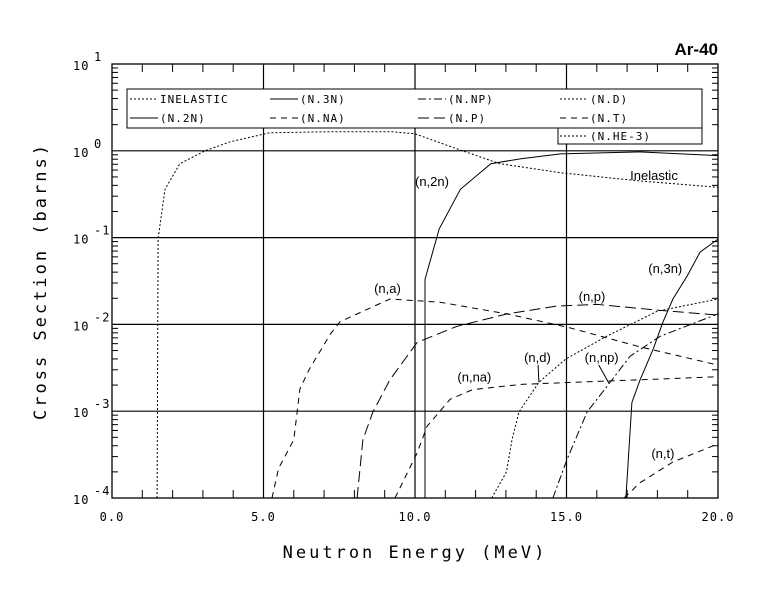 Image resolution: width=779 pixels, height=590 pixels. I want to click on annotation-label: (n,d), so click(537, 357).